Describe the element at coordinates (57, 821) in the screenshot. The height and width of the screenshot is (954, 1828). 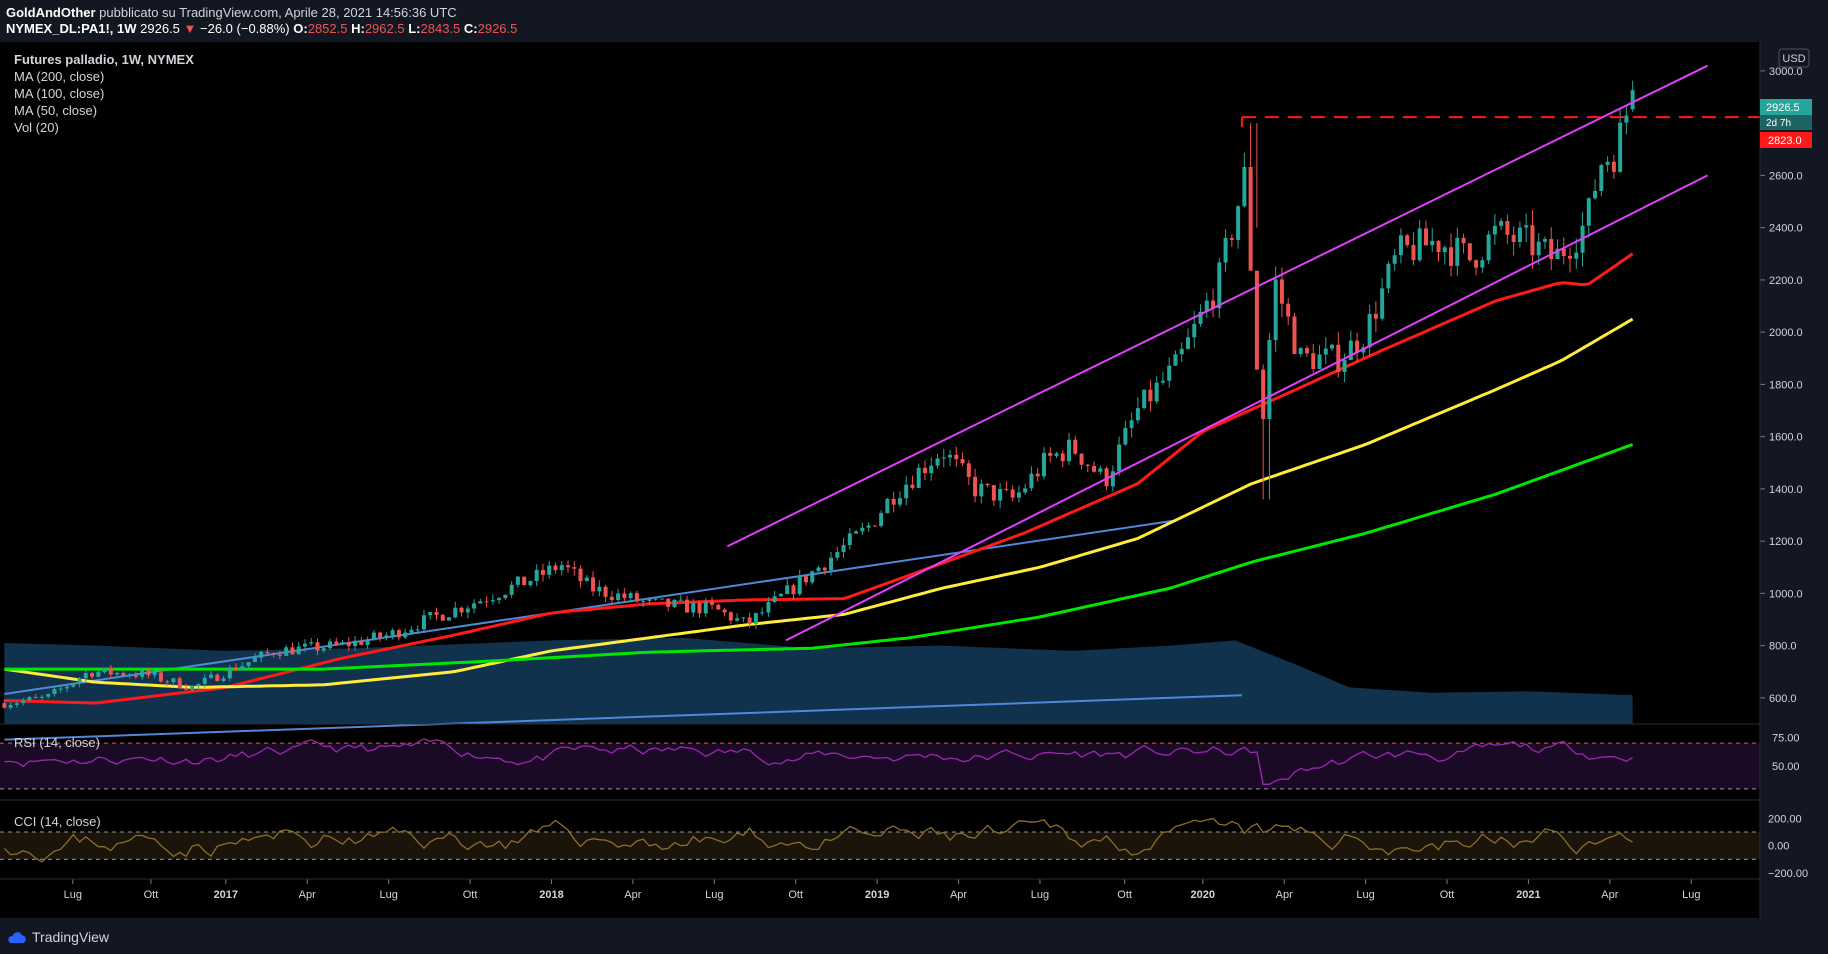
I see `legend-cci: CCI (14, close)` at that location.